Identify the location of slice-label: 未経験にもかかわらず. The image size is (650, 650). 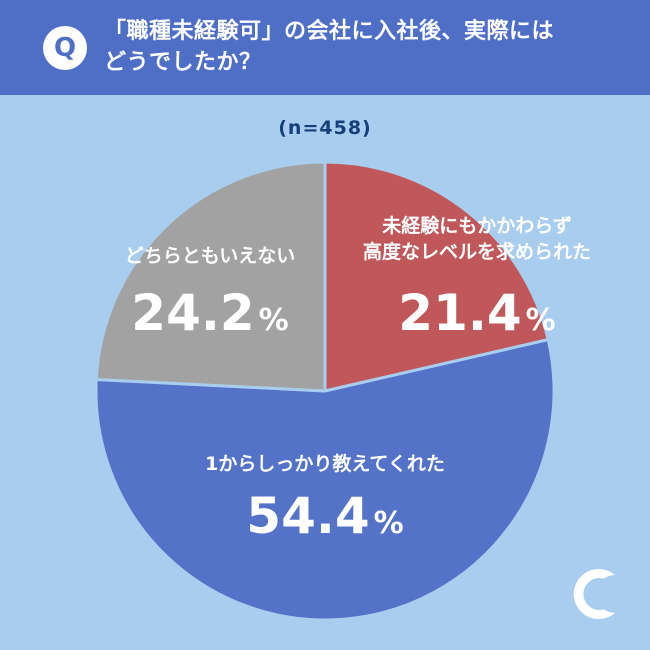
(476, 225).